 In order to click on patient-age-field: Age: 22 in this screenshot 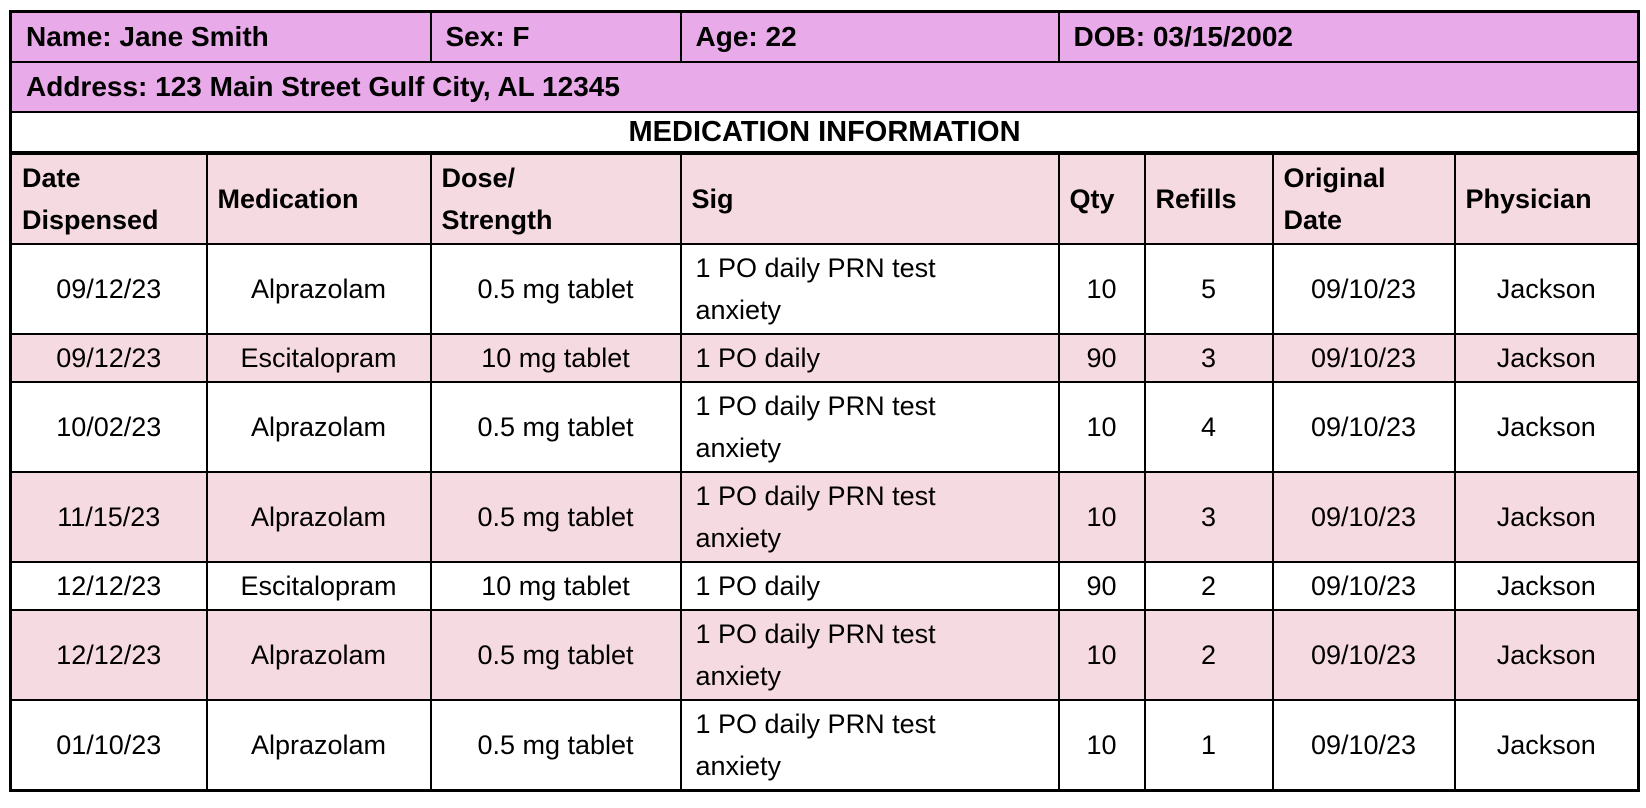, I will do `click(869, 36)`.